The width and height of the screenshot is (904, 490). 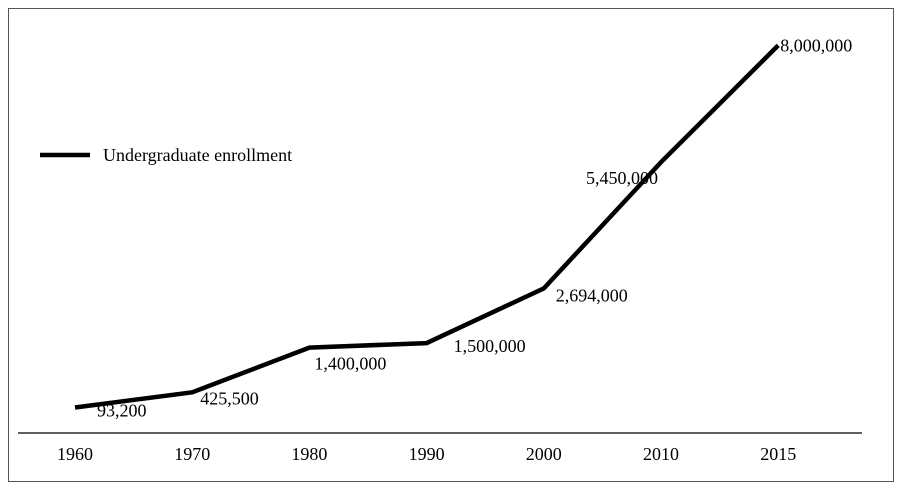 What do you see at coordinates (197, 155) in the screenshot?
I see `legend-label: Undergraduate enrollment` at bounding box center [197, 155].